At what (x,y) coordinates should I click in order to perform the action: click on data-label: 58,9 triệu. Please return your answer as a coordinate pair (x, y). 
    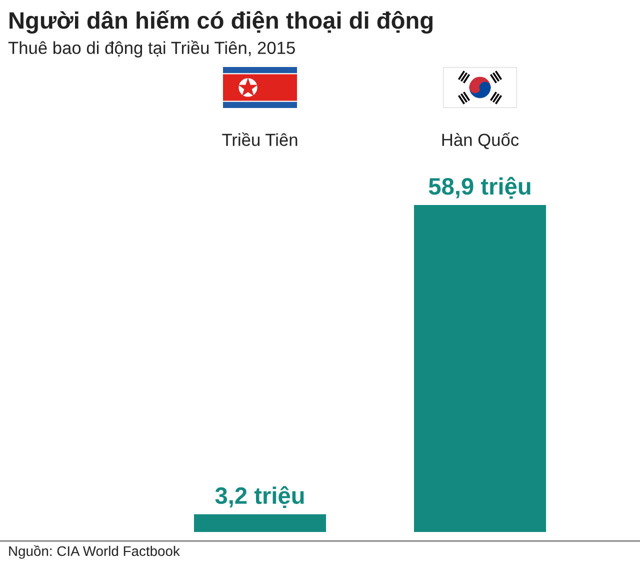
    Looking at the image, I should click on (479, 187).